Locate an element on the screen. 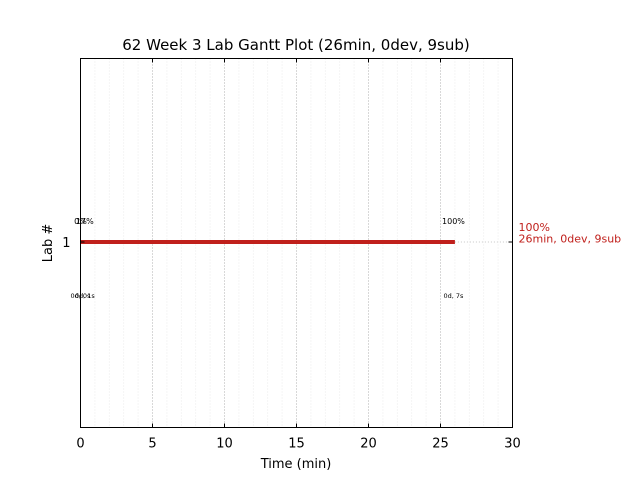 This screenshot has height=485, width=640. x-tick-label: 15 is located at coordinates (296, 444).